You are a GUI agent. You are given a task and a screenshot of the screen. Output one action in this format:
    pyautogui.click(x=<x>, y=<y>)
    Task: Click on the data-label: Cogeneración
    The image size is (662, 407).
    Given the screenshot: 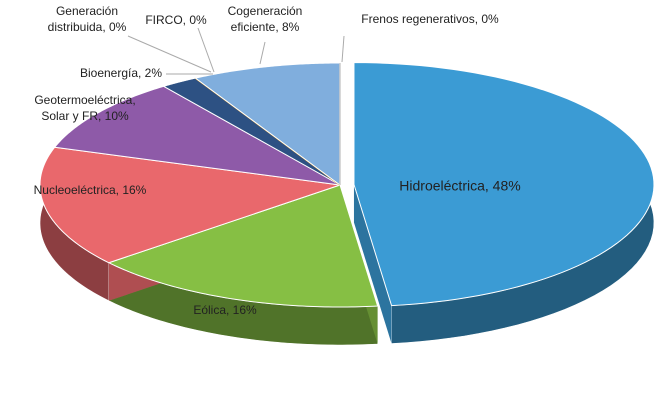 What is the action you would take?
    pyautogui.click(x=265, y=11)
    